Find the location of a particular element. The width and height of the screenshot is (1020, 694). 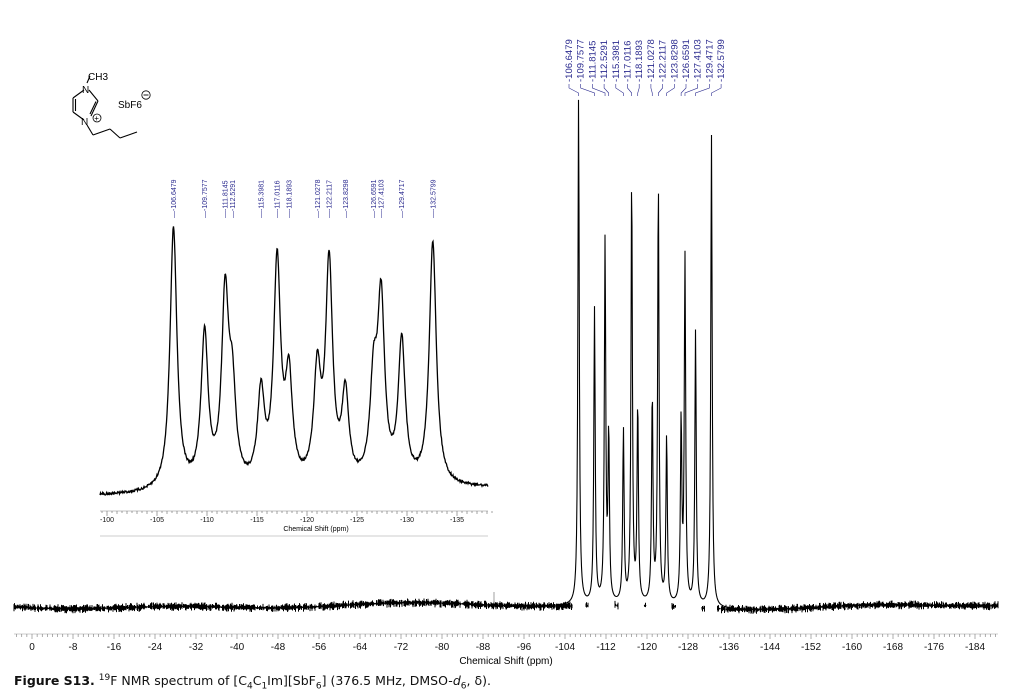

peak-label: -111.8145 is located at coordinates (596, 68).